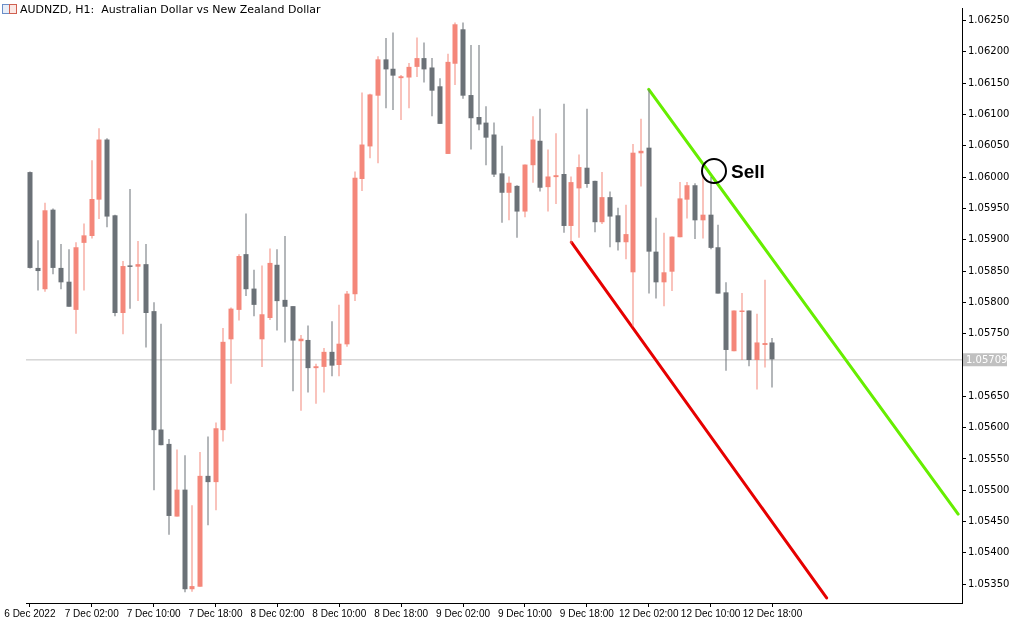 The image size is (1011, 631). What do you see at coordinates (989, 458) in the screenshot?
I see `y-tick-label: 1.05550` at bounding box center [989, 458].